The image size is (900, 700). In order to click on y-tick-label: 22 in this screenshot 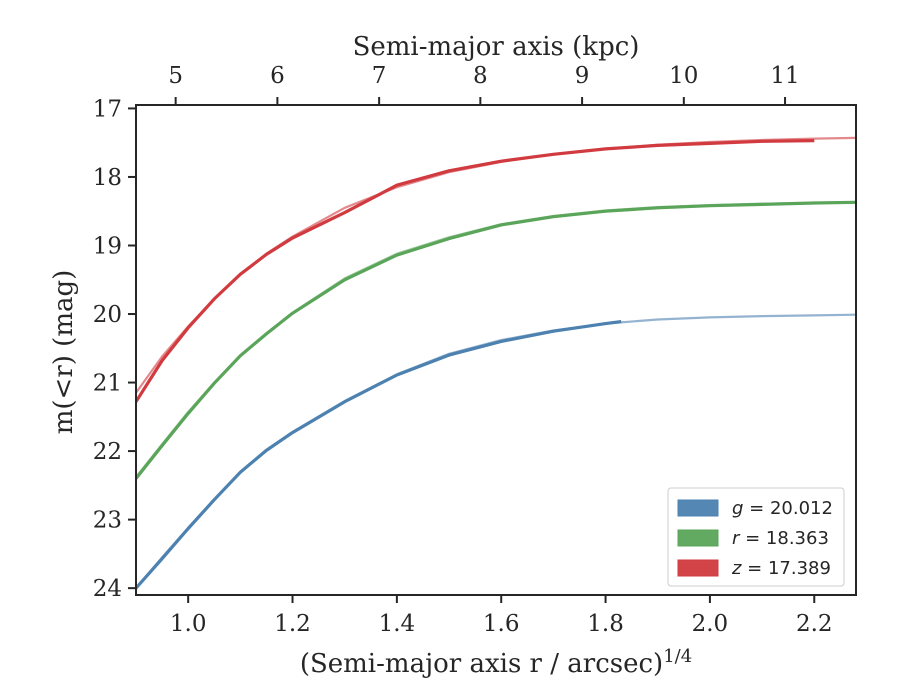, I will do `click(107, 452)`.